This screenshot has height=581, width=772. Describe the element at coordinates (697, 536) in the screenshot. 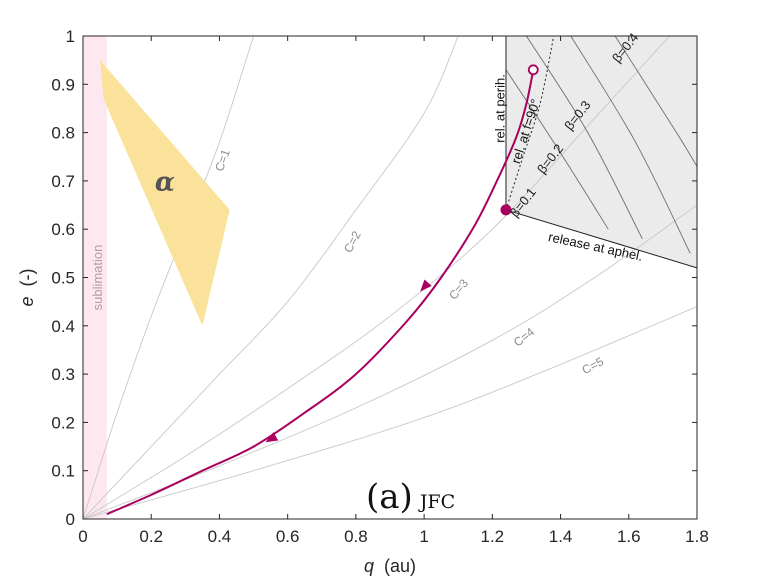

I see `x-tick-label: 1.8` at that location.